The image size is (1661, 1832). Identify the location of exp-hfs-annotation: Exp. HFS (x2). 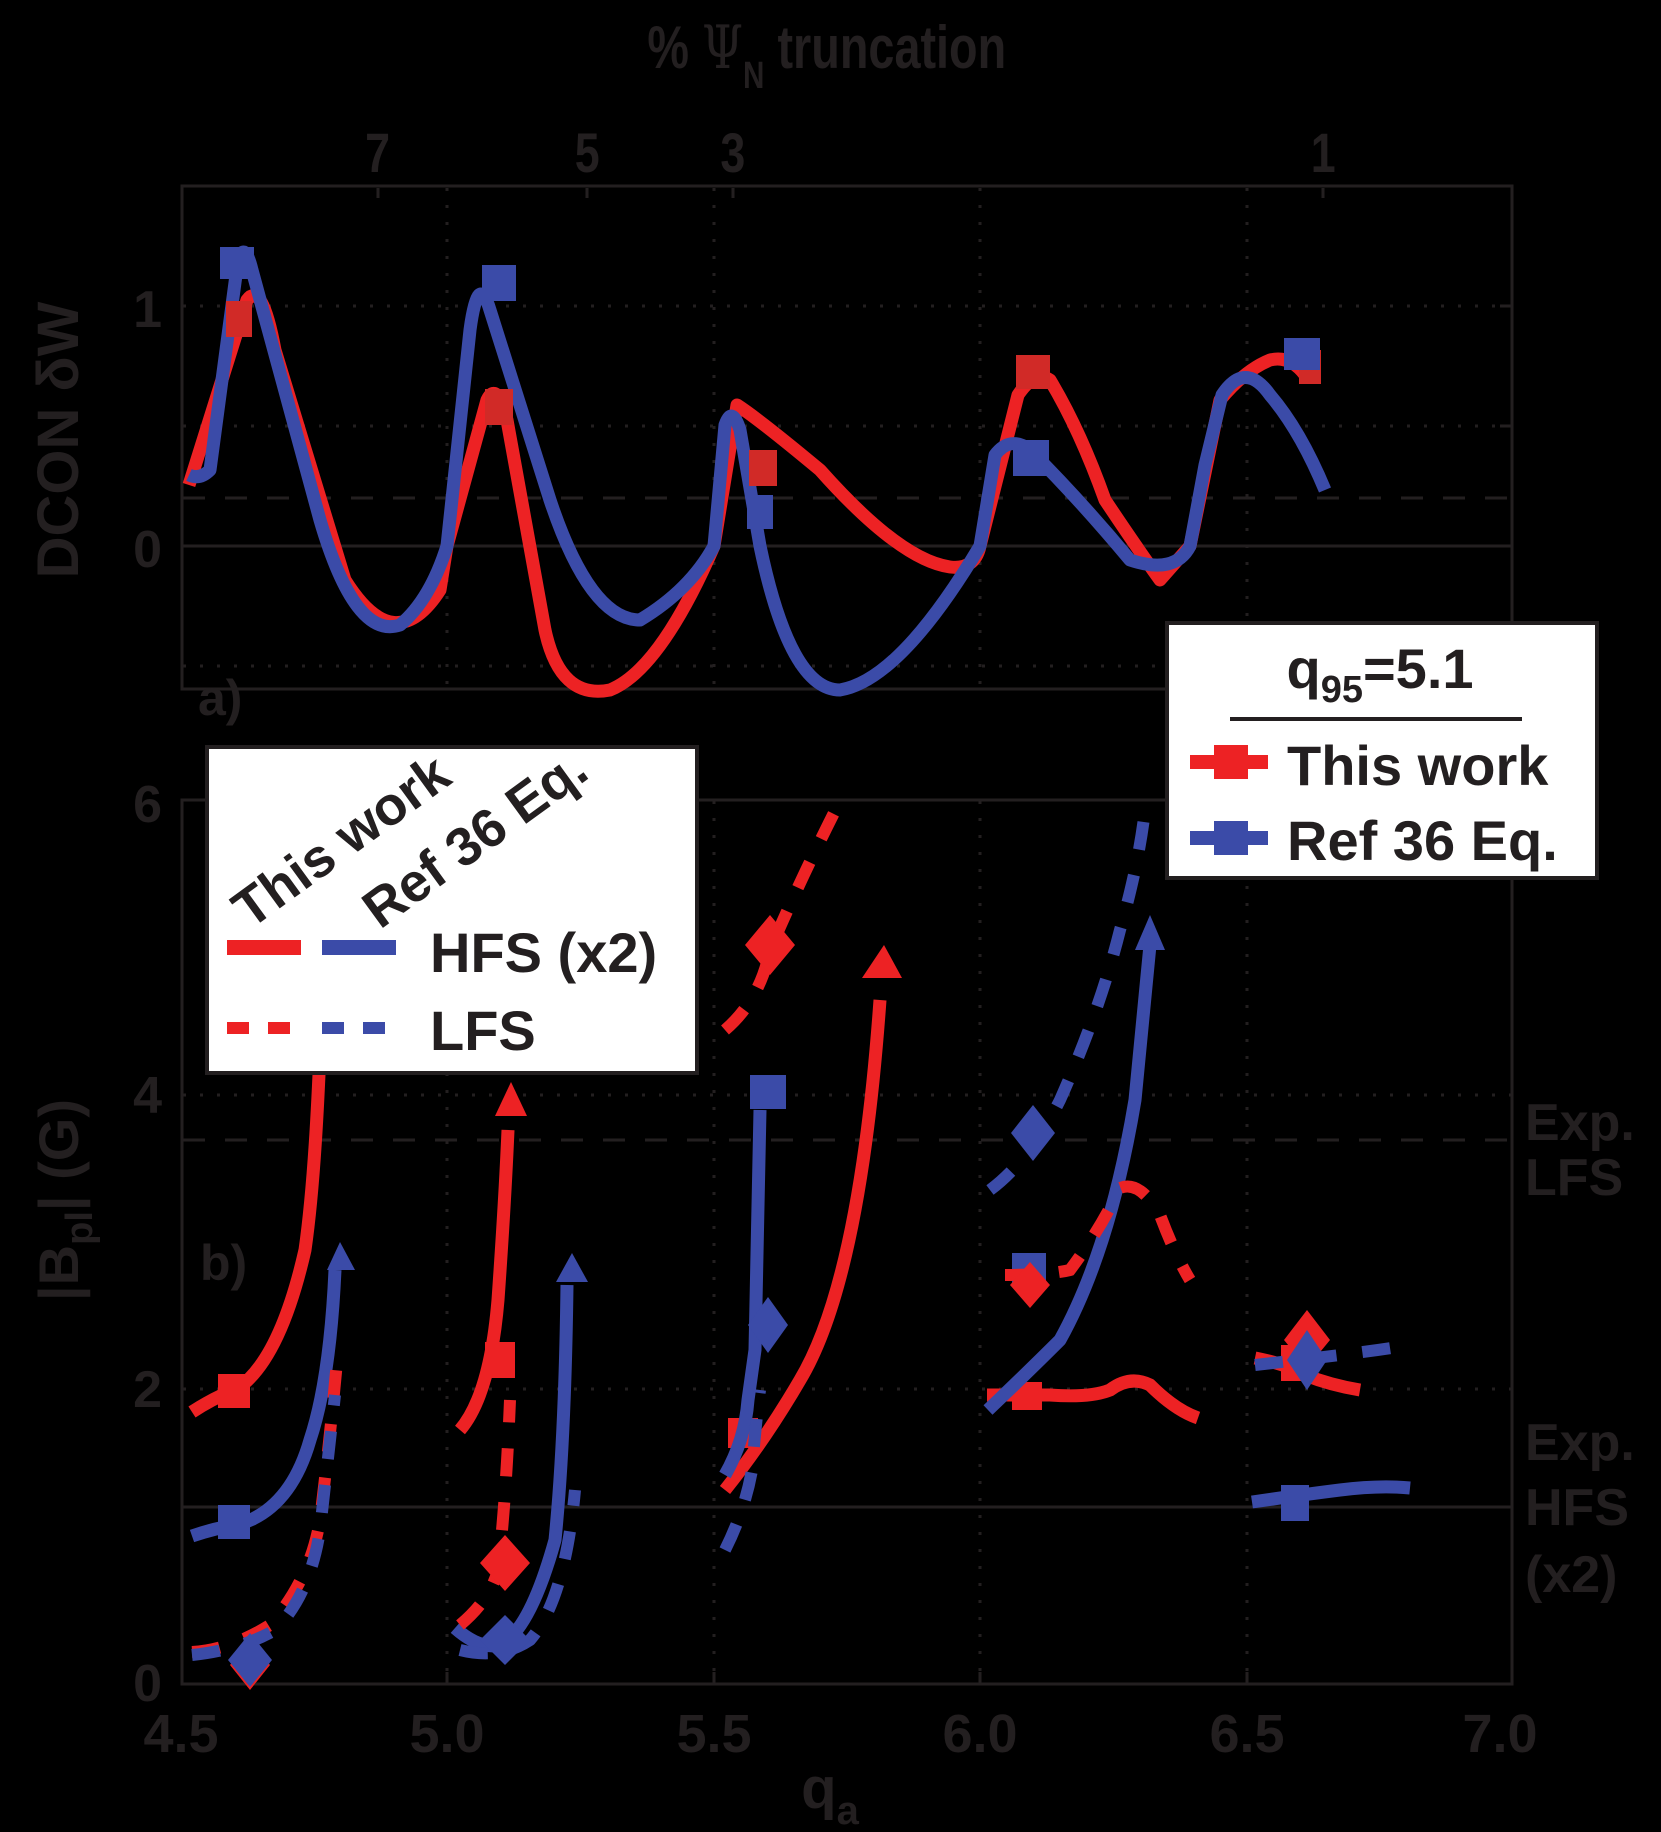
(1580, 1509).